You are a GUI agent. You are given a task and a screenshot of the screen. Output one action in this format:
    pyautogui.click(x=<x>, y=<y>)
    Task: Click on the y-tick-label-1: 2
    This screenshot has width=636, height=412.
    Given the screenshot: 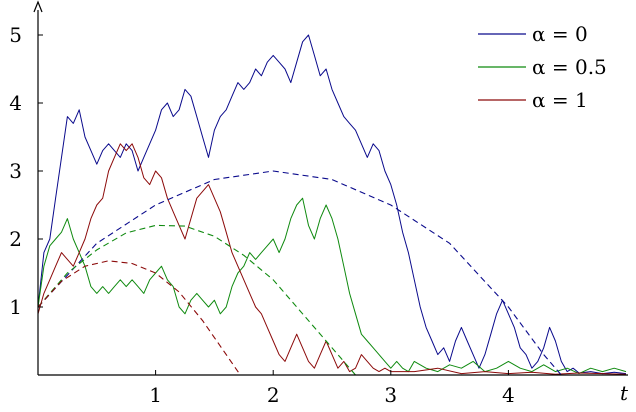 What is the action you would take?
    pyautogui.click(x=15, y=239)
    